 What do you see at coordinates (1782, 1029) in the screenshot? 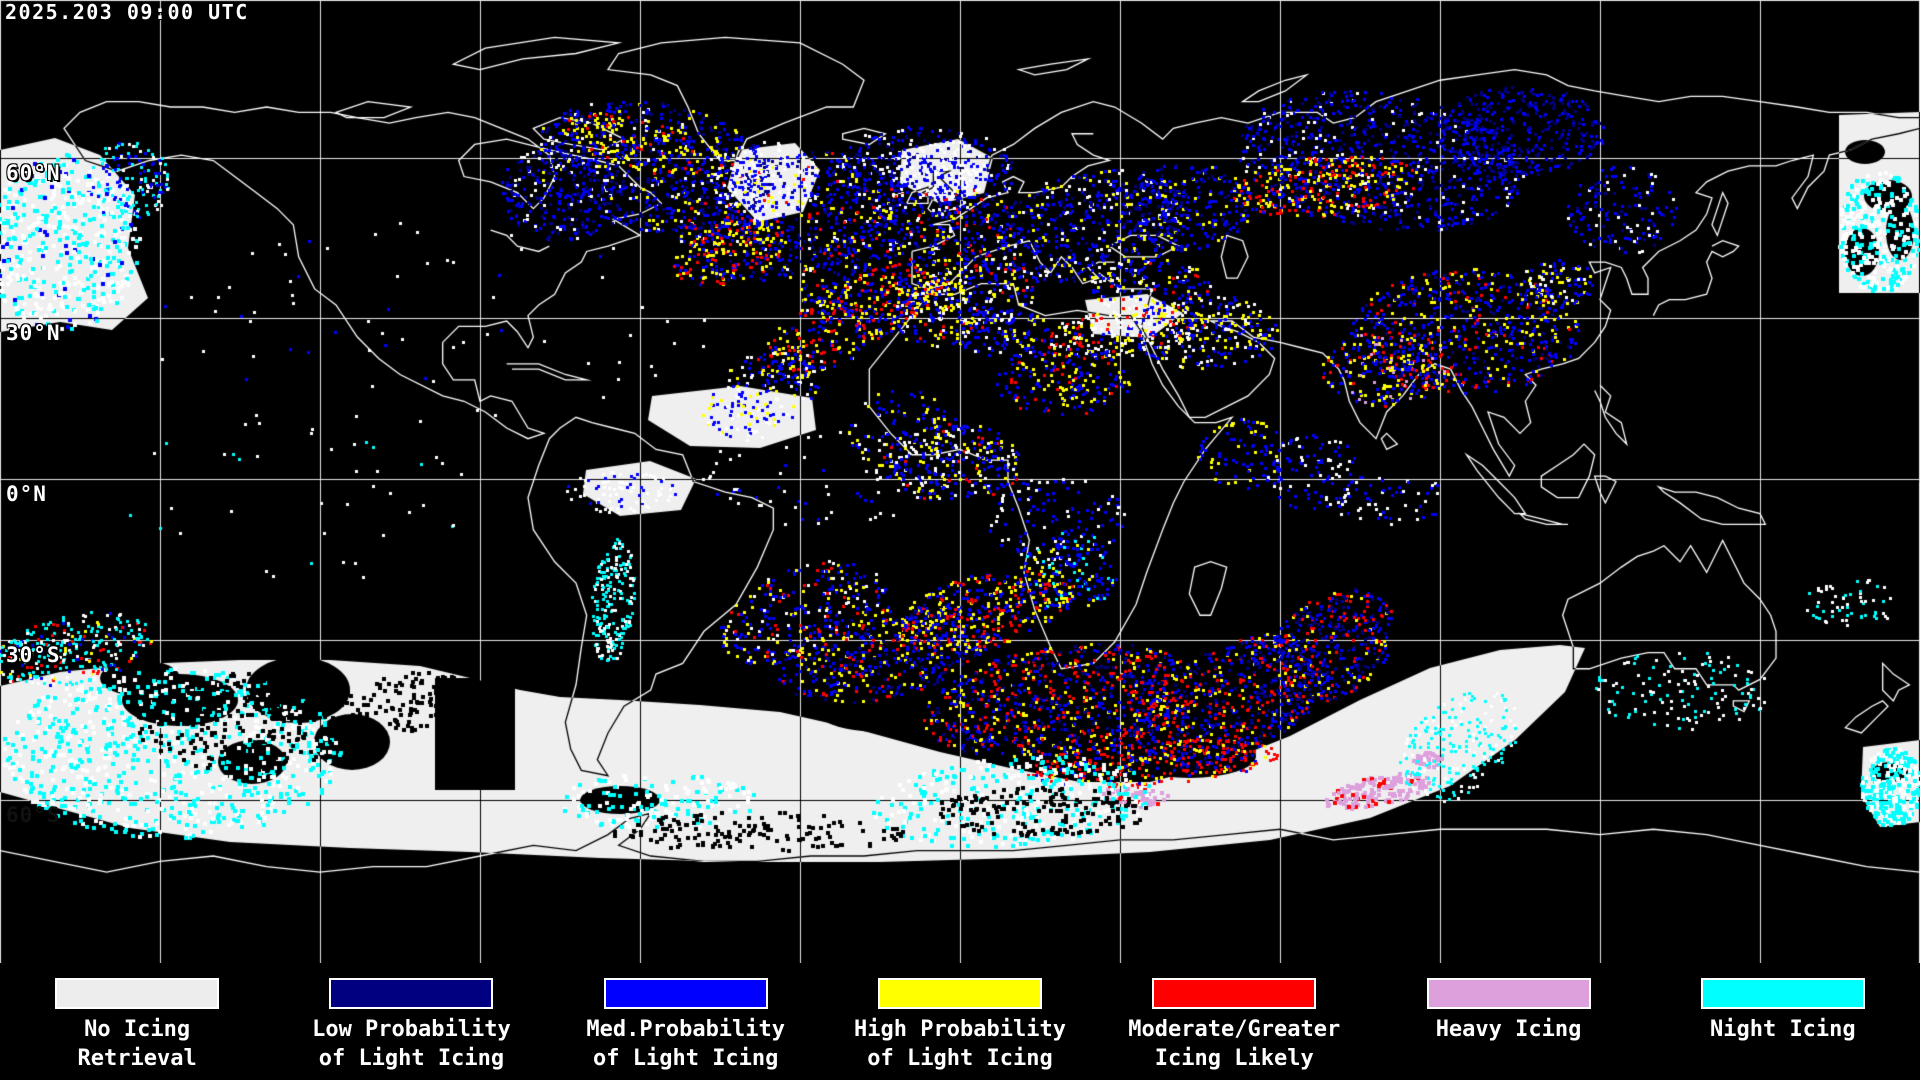
I see `legend-label-night-icing-0: Night Icing` at bounding box center [1782, 1029].